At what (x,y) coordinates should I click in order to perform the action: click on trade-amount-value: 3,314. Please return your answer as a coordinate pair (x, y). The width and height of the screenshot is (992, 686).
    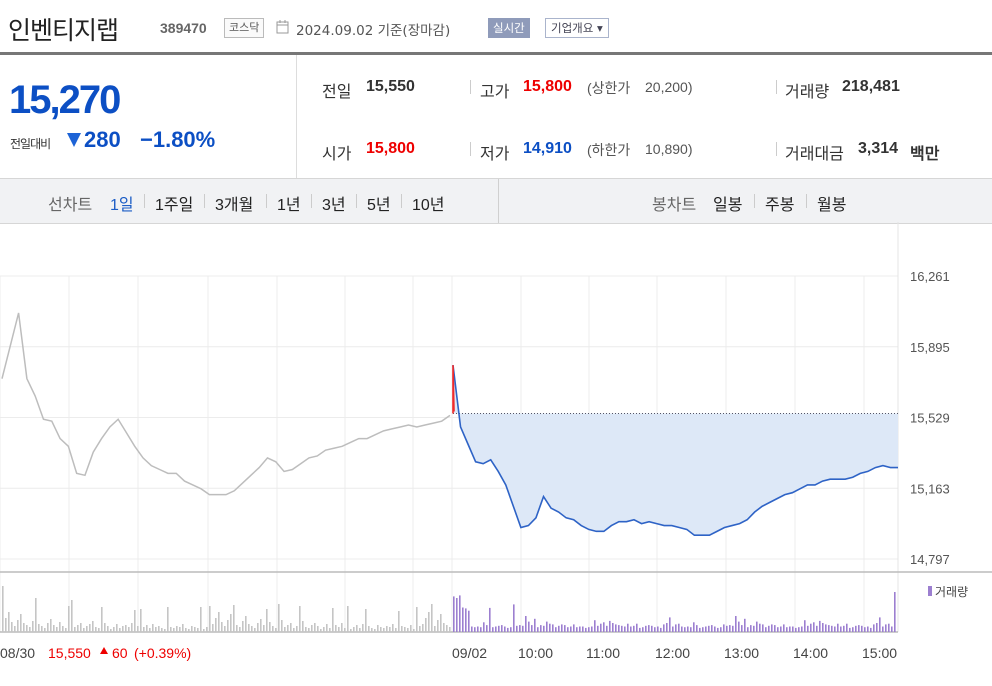
    Looking at the image, I should click on (878, 148).